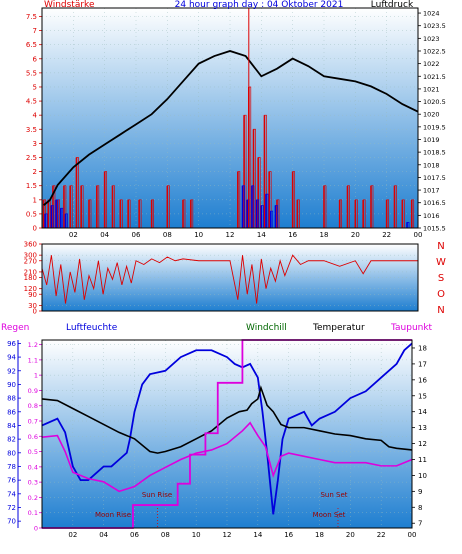  I want to click on panel1-left-tick-label: 6, so click(35, 59).